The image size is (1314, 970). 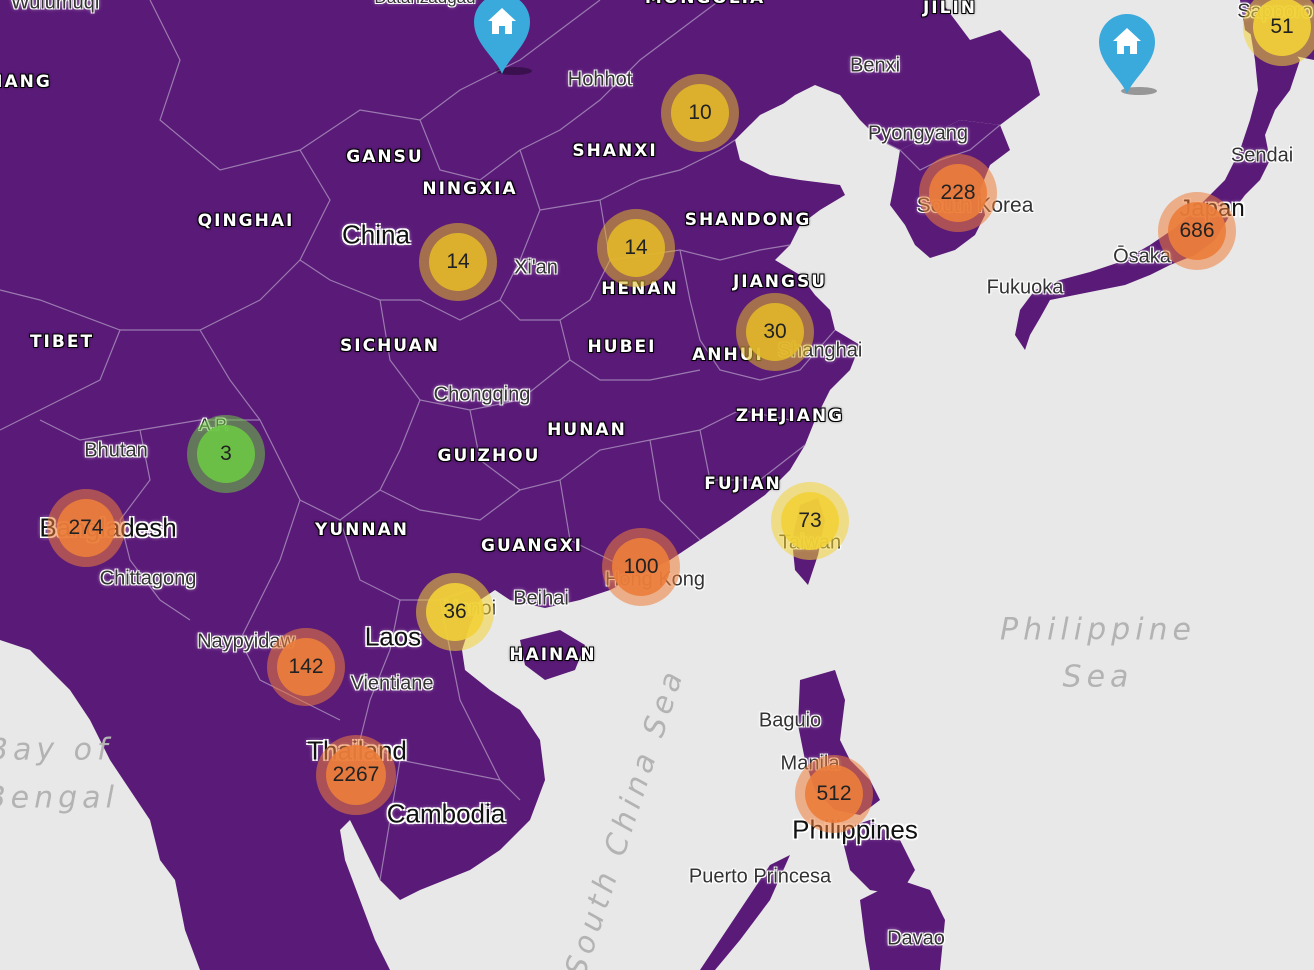 I want to click on home-pin-japan-sea, so click(x=1127, y=56).